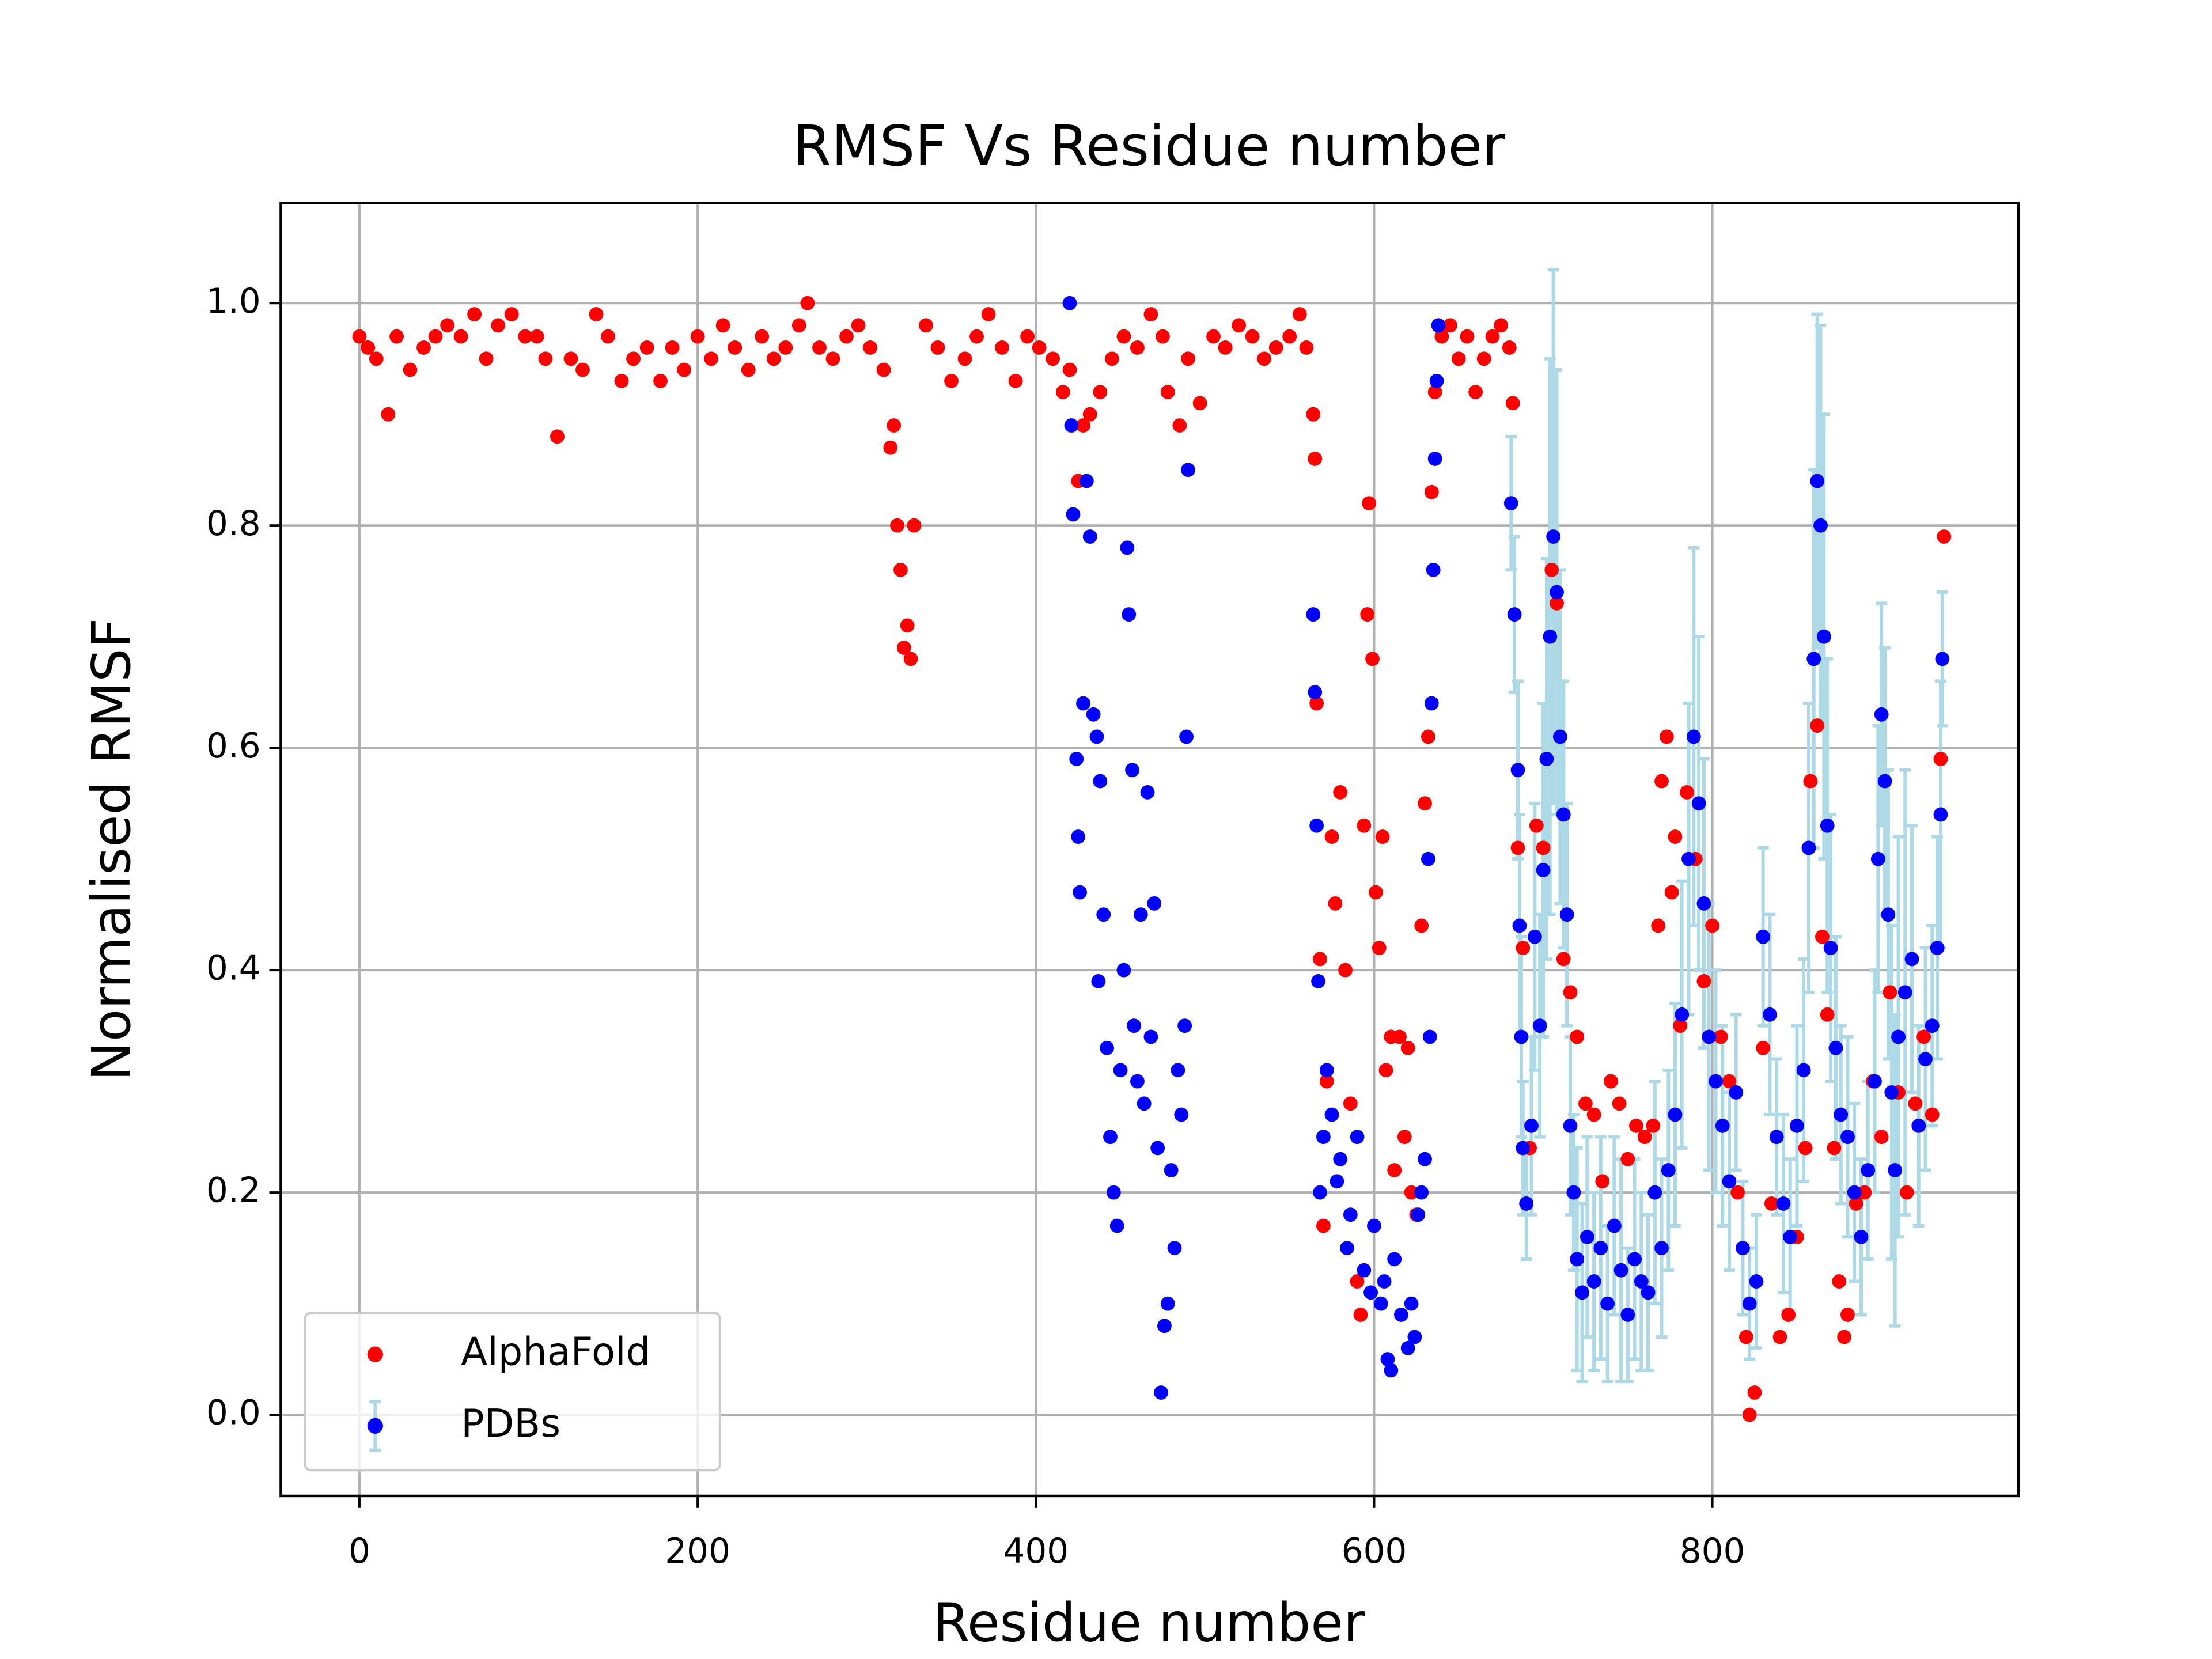 The image size is (2212, 1659). Describe the element at coordinates (697, 1551) in the screenshot. I see `x-tick-label: 200` at that location.